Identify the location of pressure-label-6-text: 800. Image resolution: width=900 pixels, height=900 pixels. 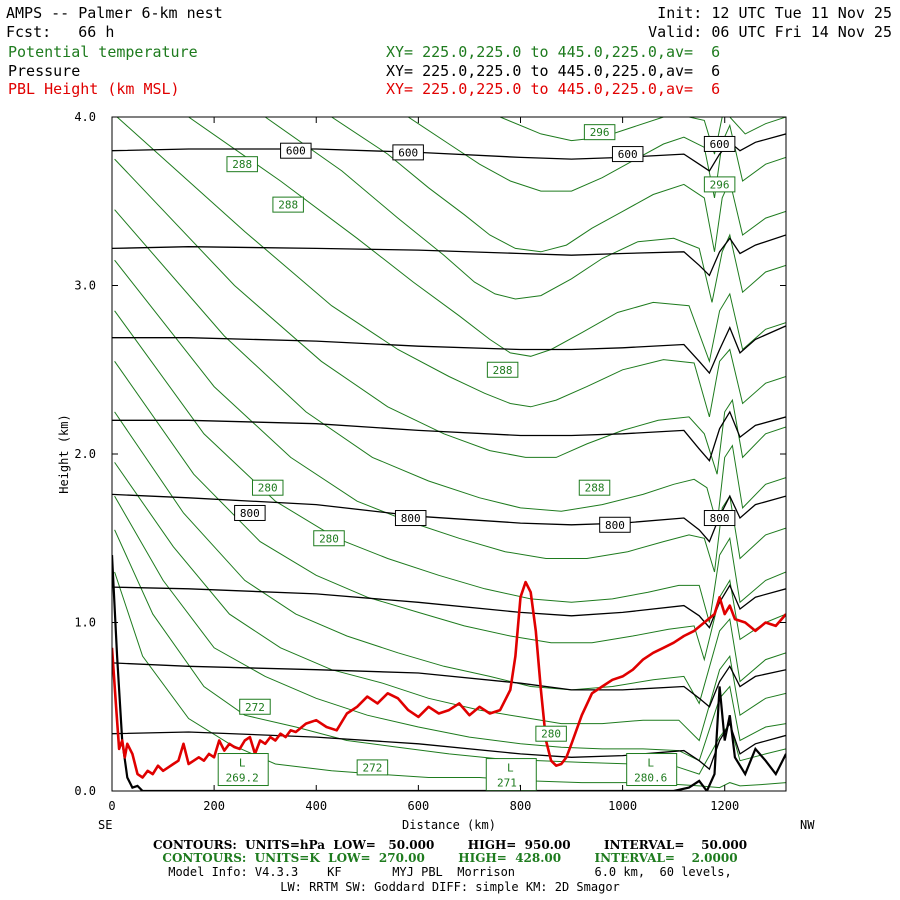
(615, 525).